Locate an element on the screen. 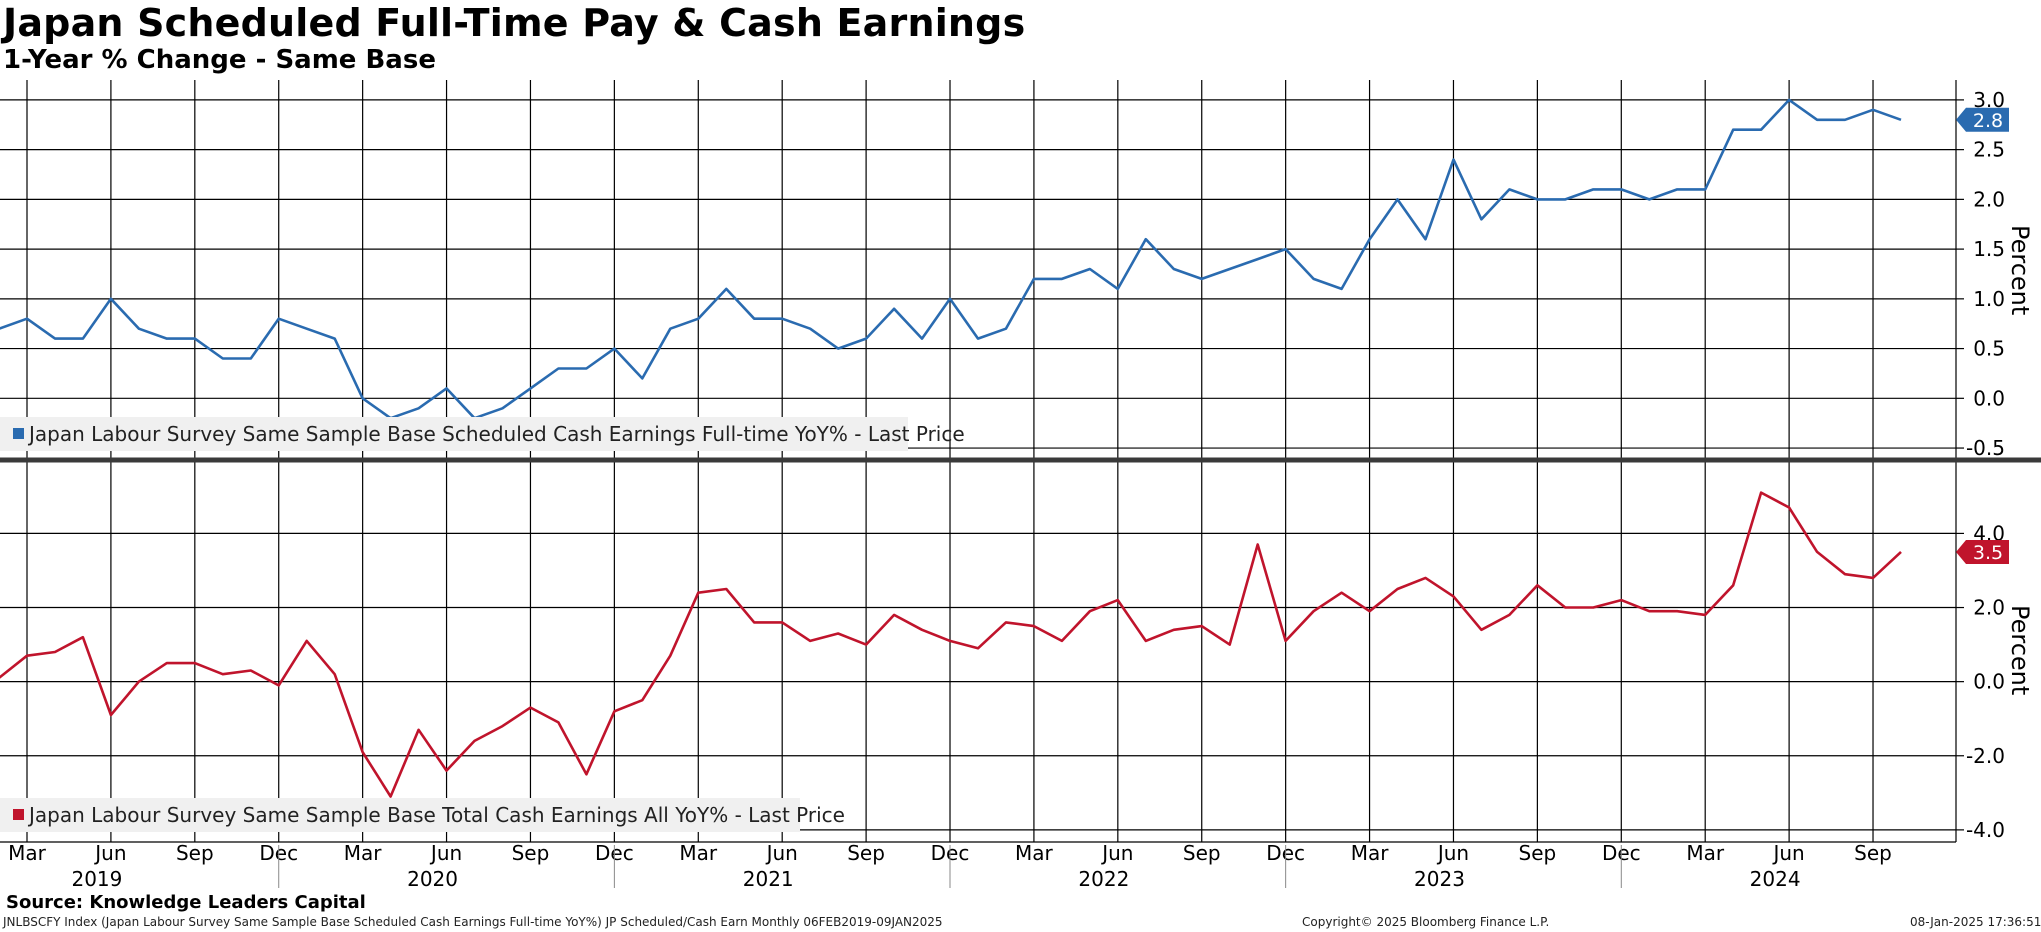  x-year-label: 2019 is located at coordinates (96, 879).